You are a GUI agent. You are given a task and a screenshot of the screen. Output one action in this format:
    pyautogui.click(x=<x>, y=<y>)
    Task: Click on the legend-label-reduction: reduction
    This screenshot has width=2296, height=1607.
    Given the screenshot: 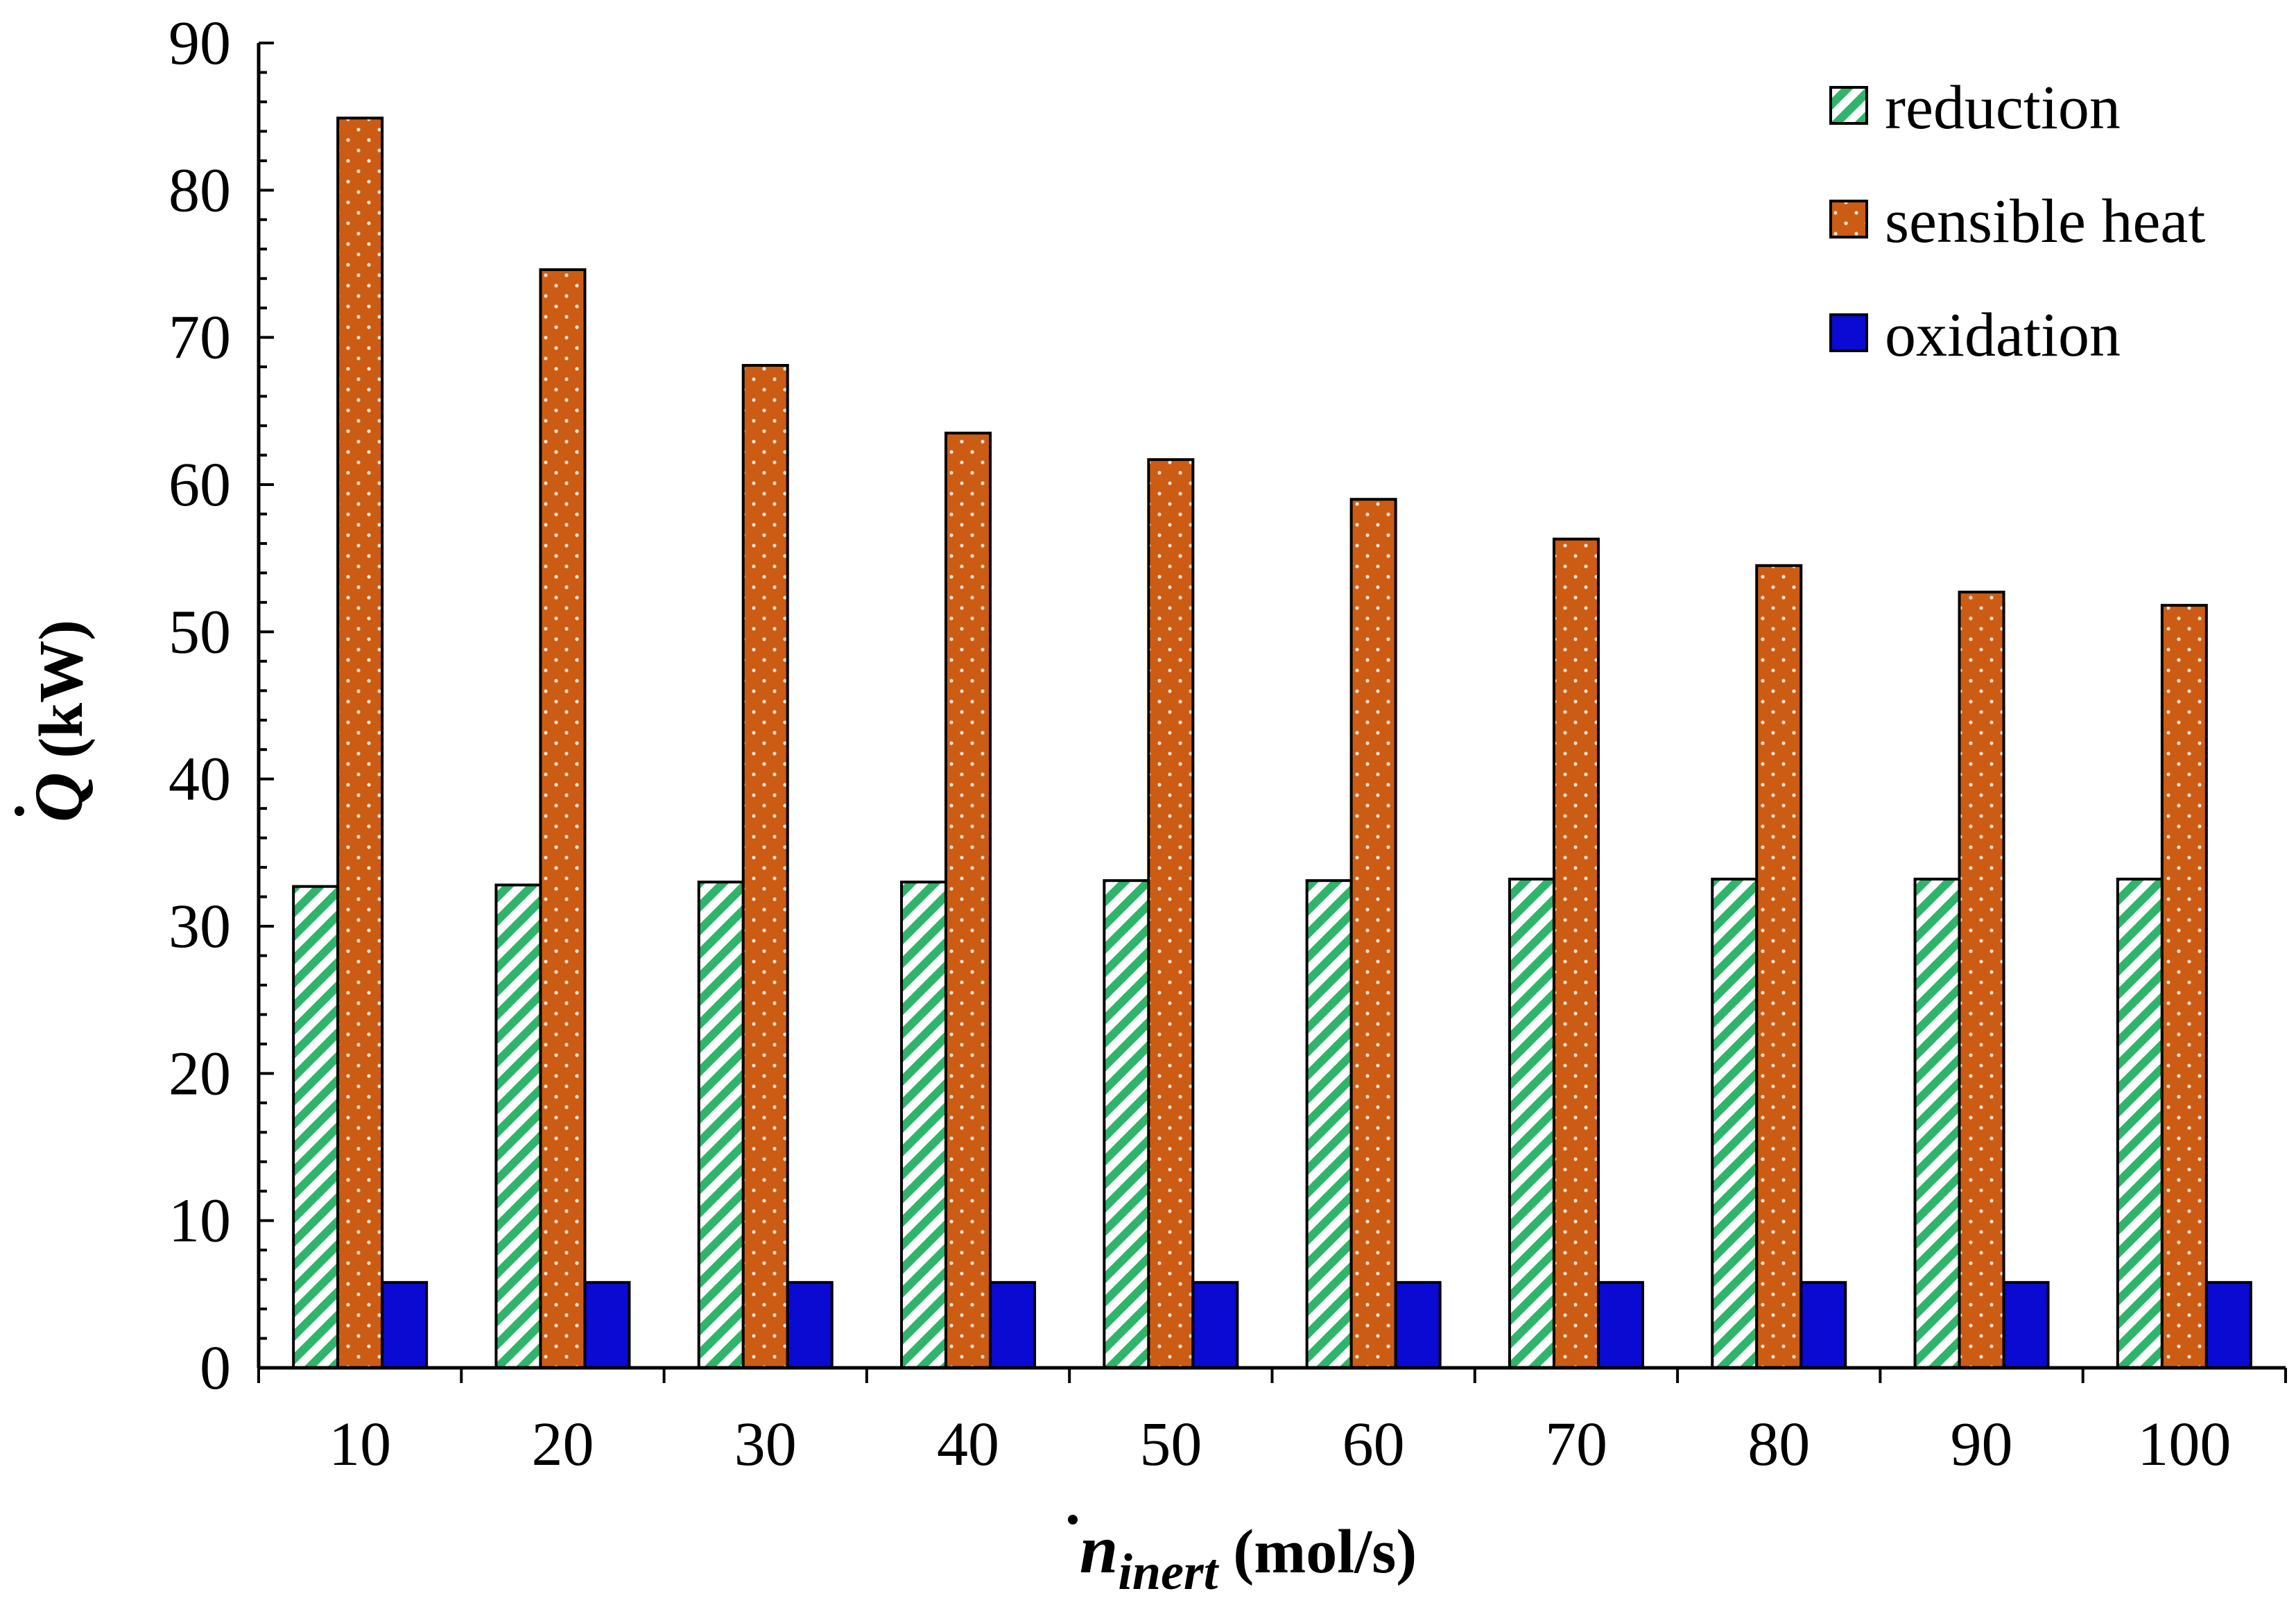 What is the action you would take?
    pyautogui.click(x=2003, y=107)
    